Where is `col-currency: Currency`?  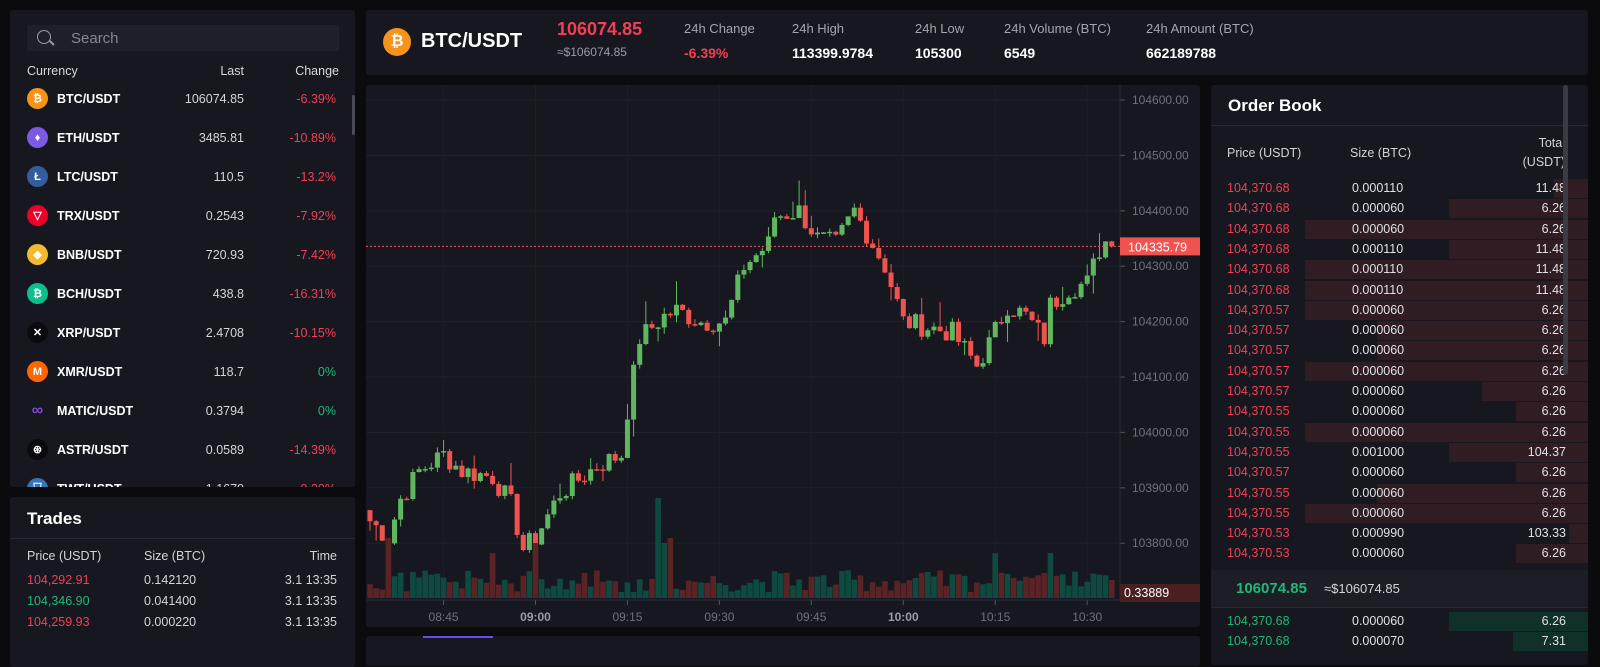
col-currency: Currency is located at coordinates (52, 71).